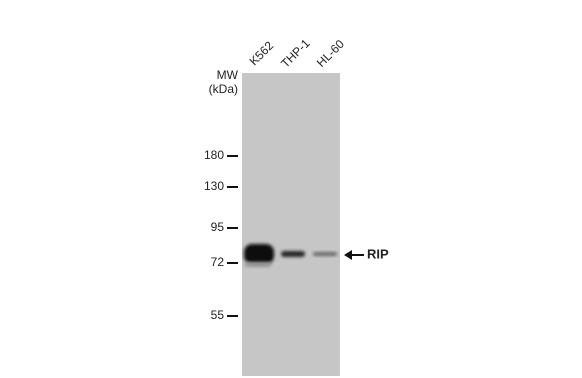 The width and height of the screenshot is (582, 378). Describe the element at coordinates (214, 155) in the screenshot. I see `marker-label: 180` at that location.